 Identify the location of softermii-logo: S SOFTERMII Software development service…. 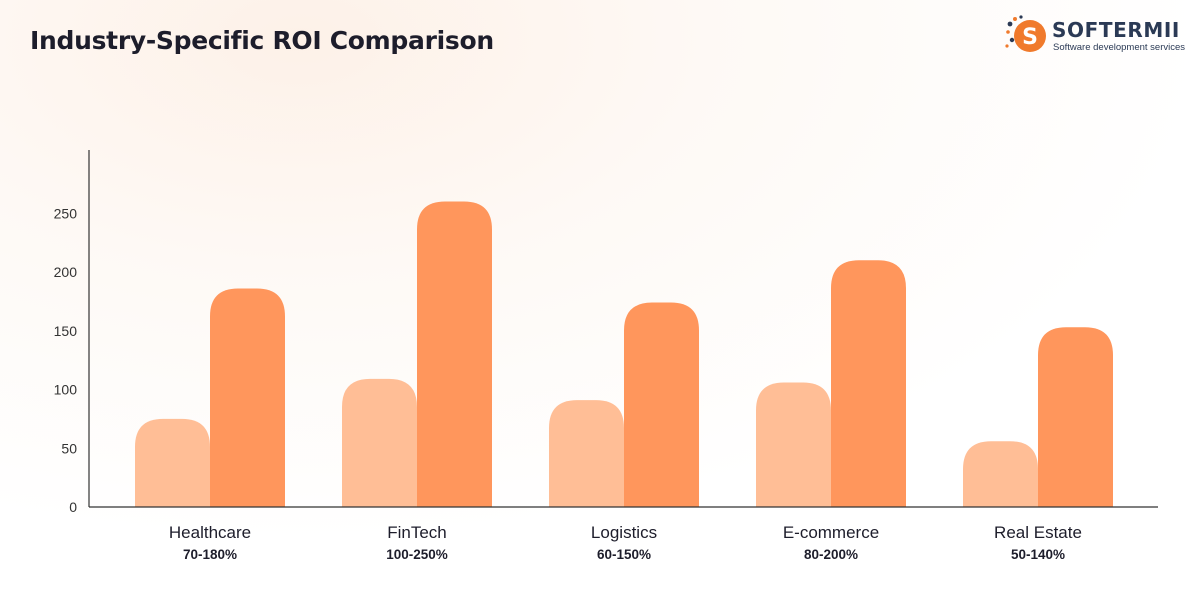
(1095, 35).